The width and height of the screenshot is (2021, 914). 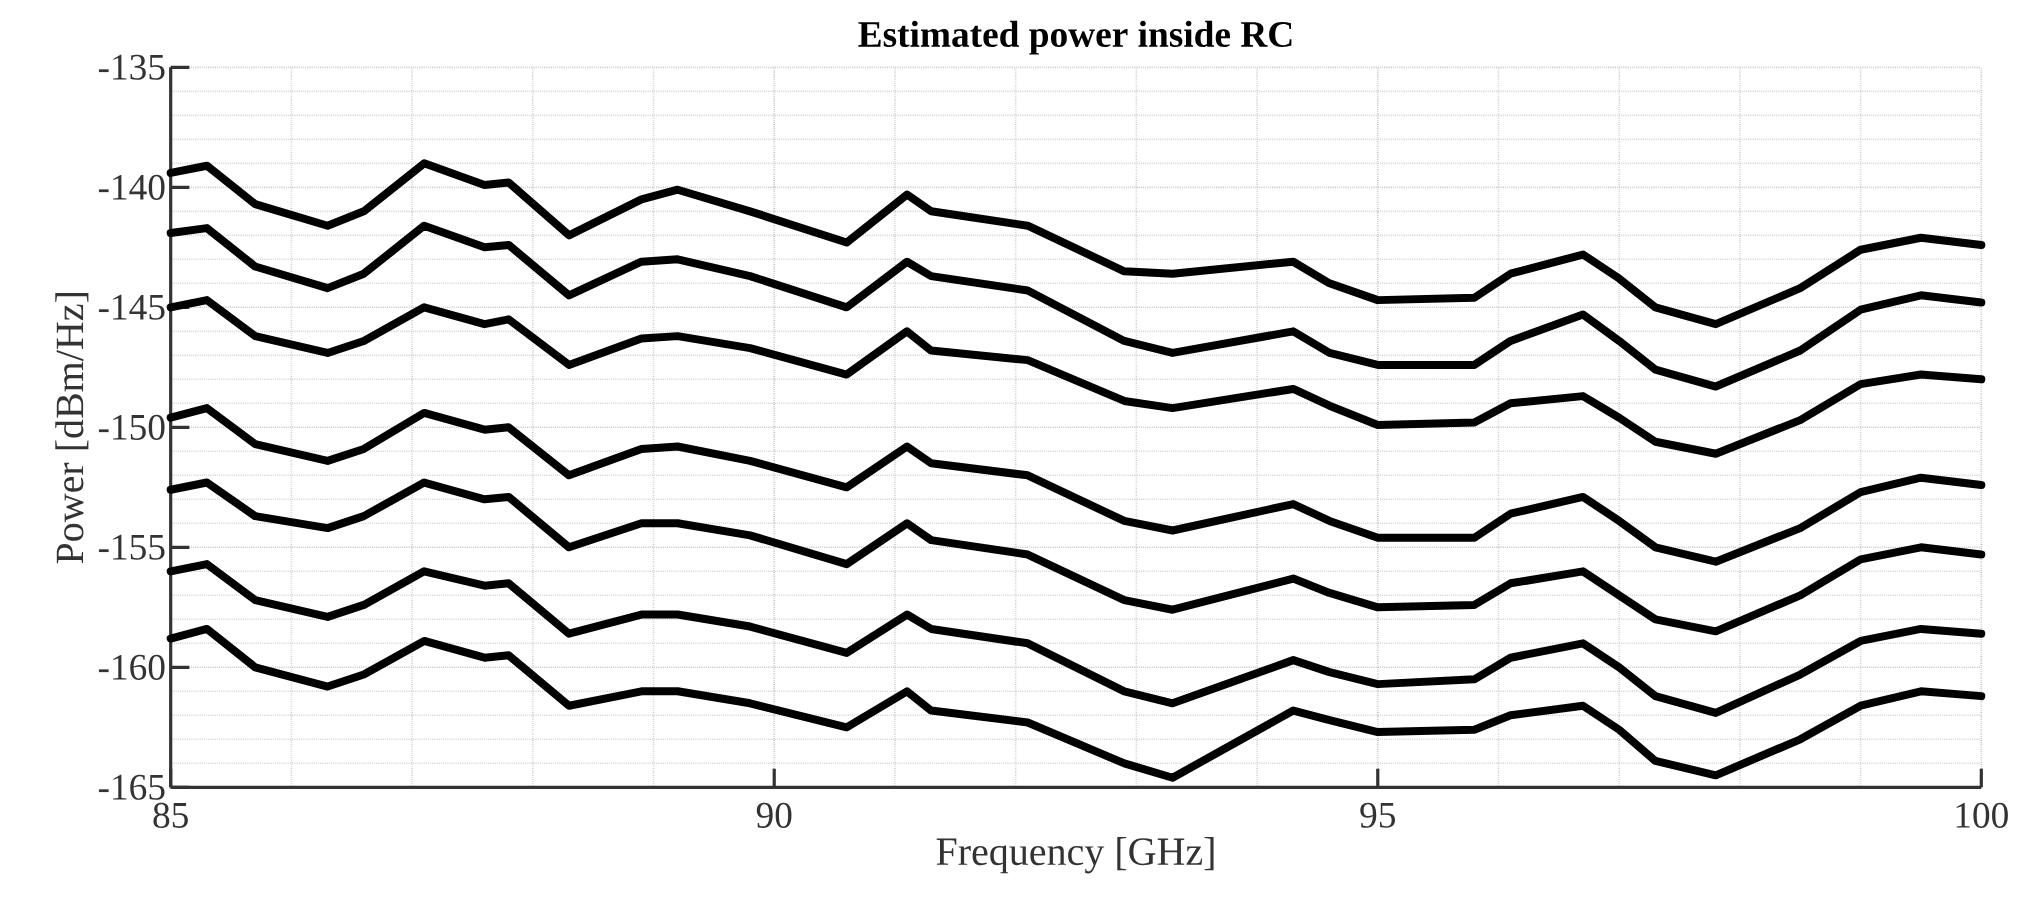 What do you see at coordinates (774, 815) in the screenshot?
I see `x-tick-label: 90` at bounding box center [774, 815].